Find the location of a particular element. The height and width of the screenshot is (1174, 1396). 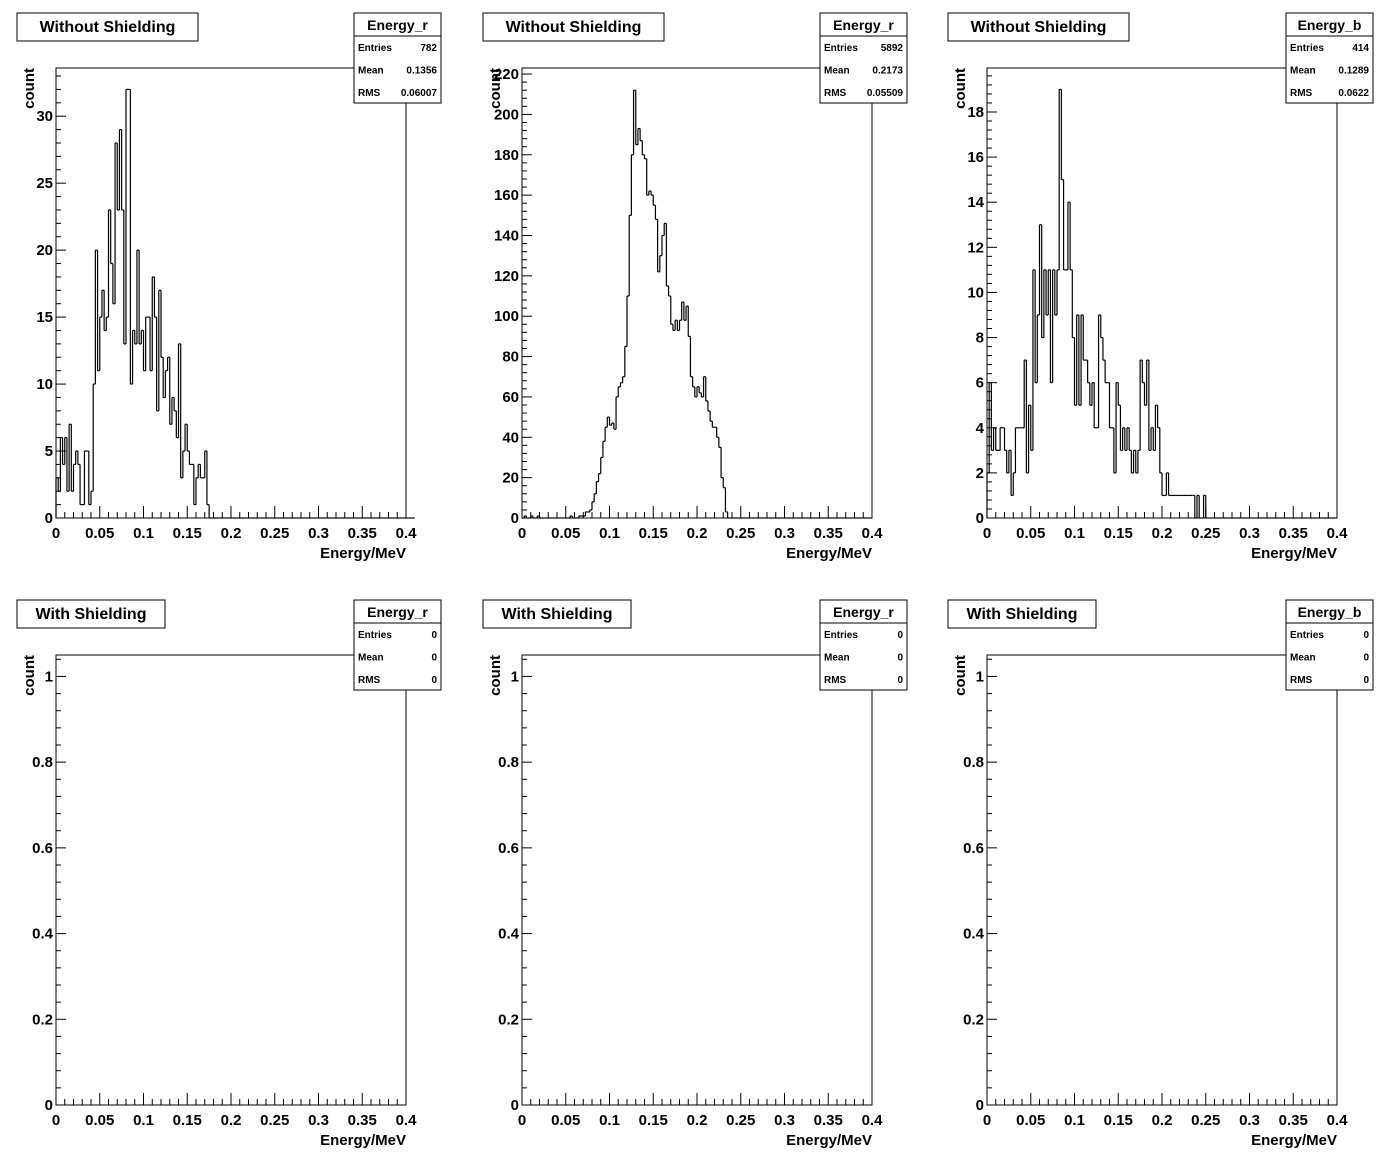

chart-6-y-tick-label: 0 is located at coordinates (980, 1105).